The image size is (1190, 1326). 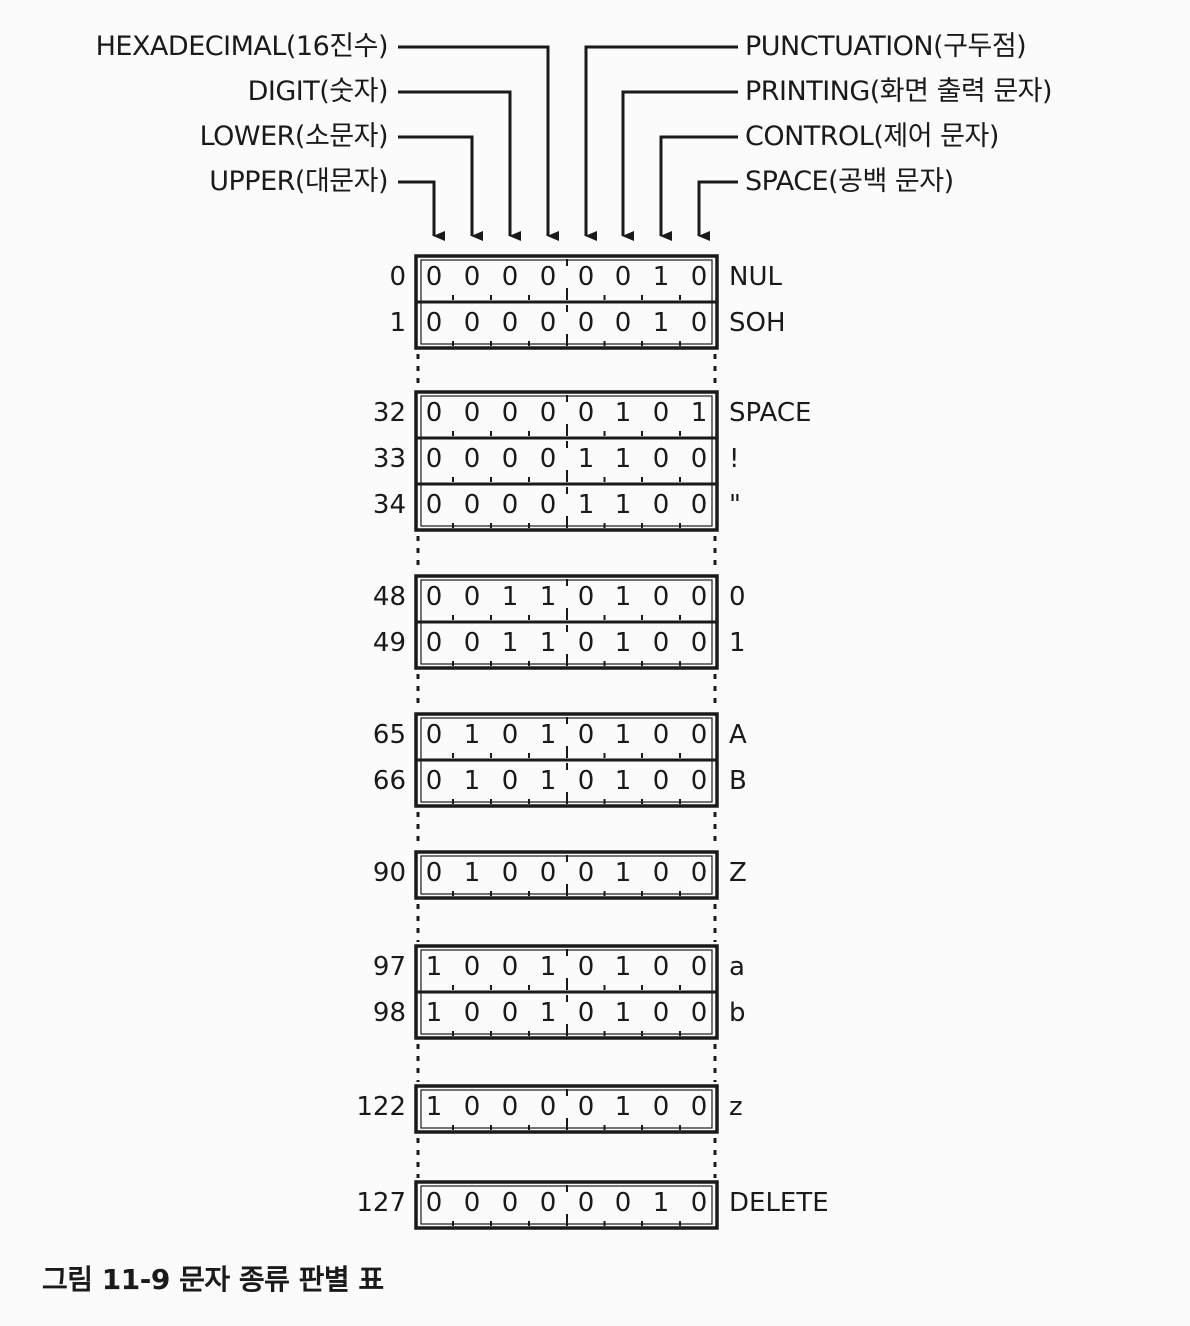 I want to click on arrow-hexadecimal, so click(x=478, y=143).